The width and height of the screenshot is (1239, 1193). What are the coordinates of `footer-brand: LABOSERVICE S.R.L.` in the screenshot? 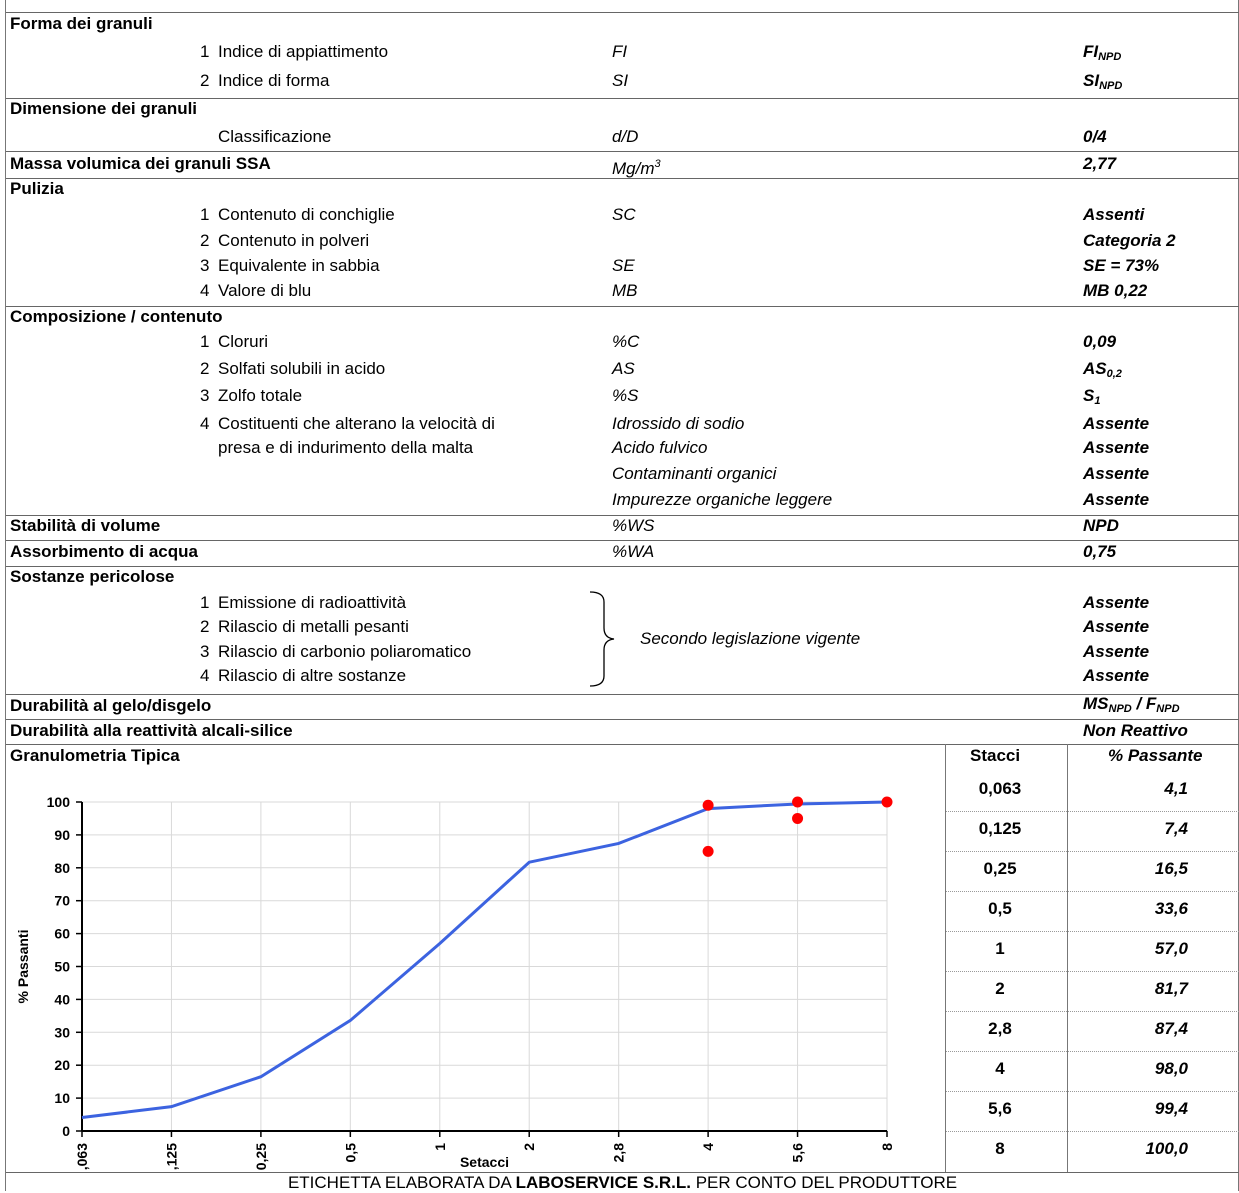 It's located at (603, 1182).